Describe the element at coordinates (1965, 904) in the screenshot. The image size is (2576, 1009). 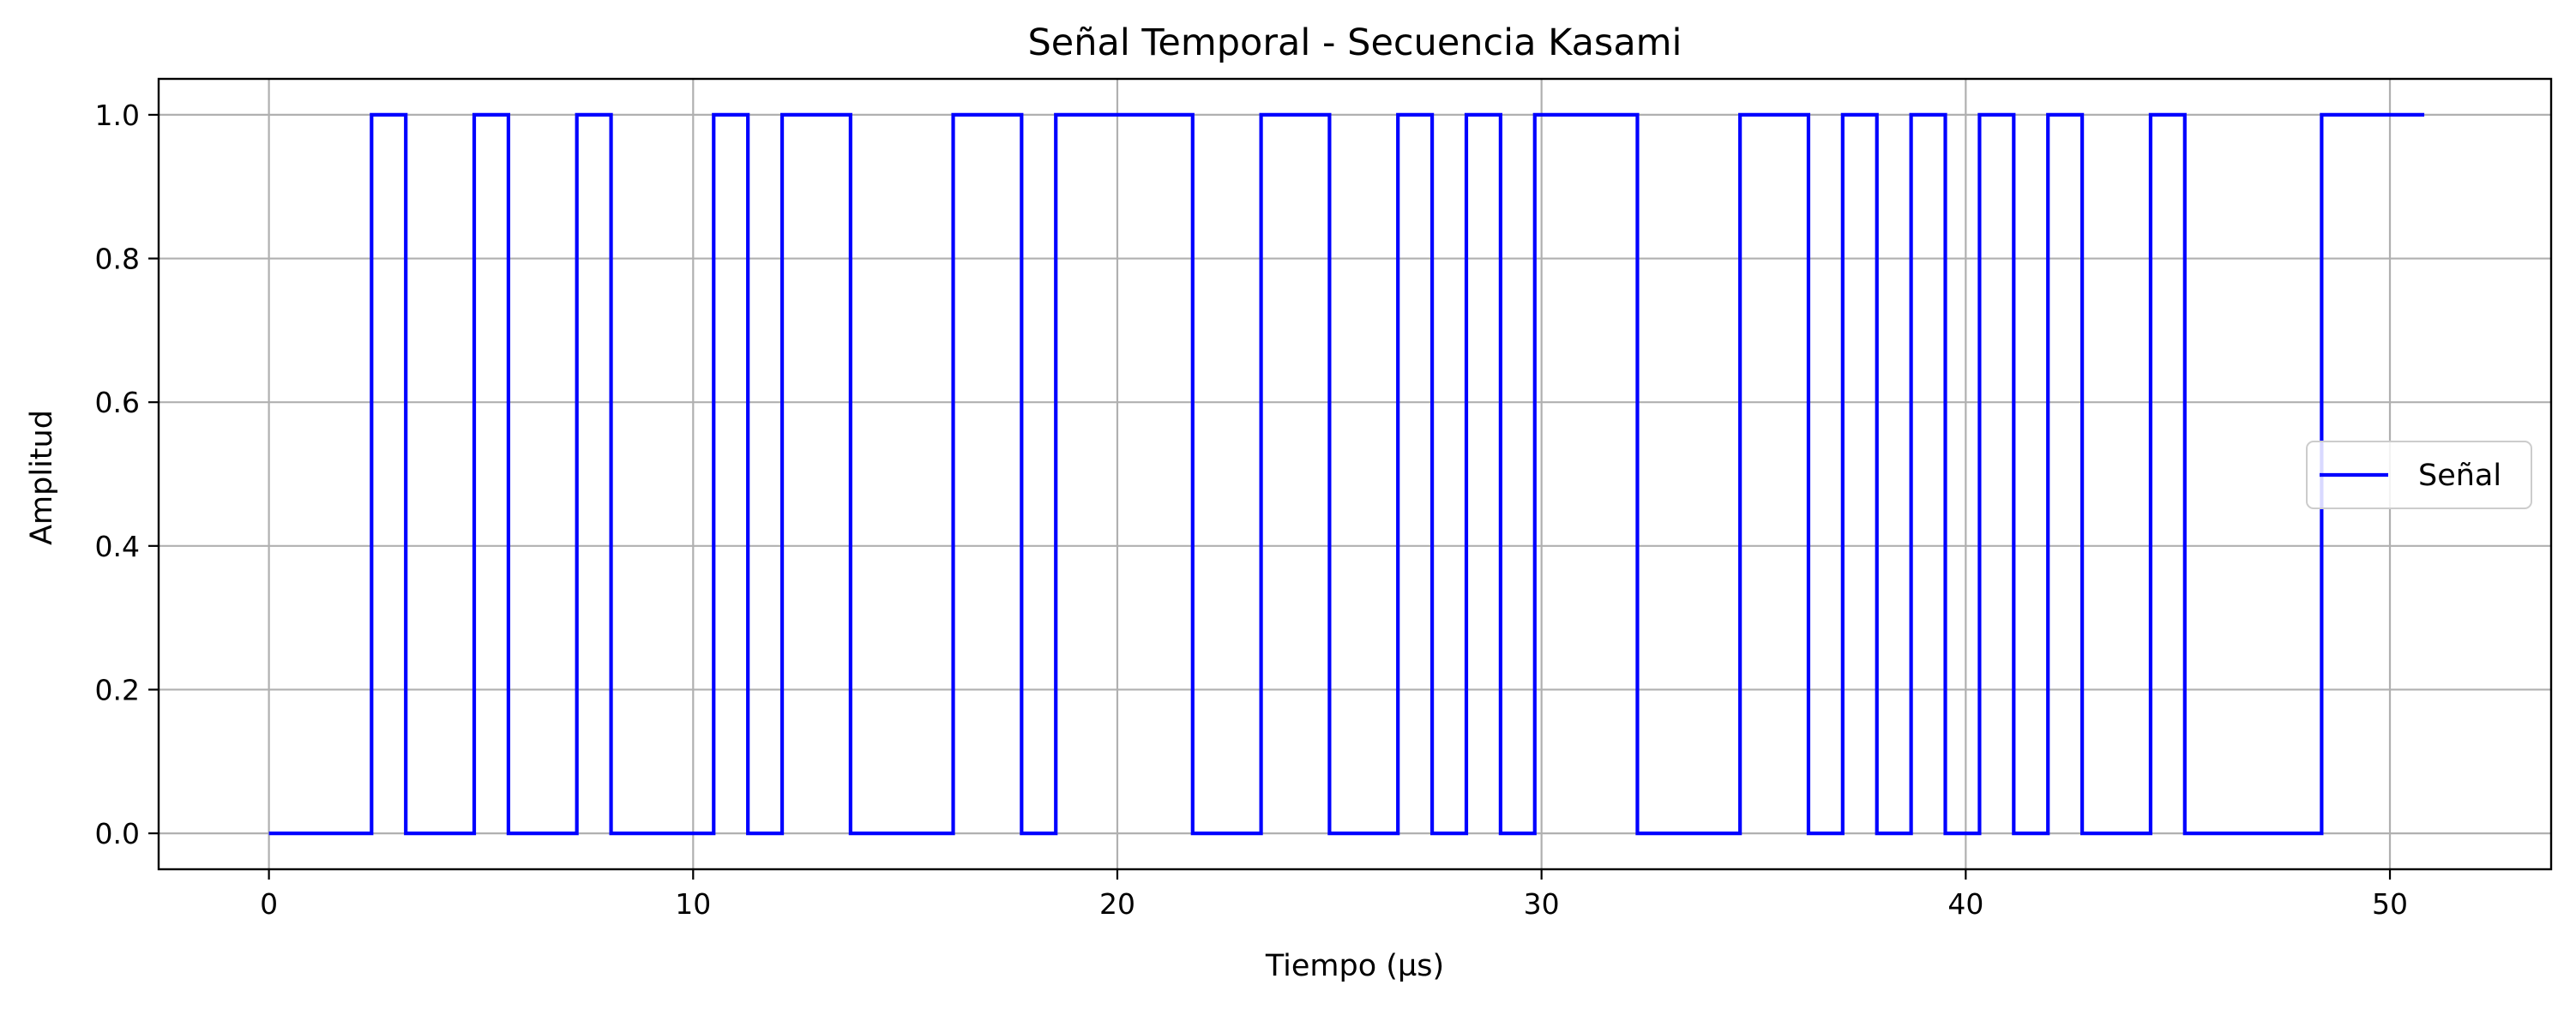
I see `x-tick-label: 40` at that location.